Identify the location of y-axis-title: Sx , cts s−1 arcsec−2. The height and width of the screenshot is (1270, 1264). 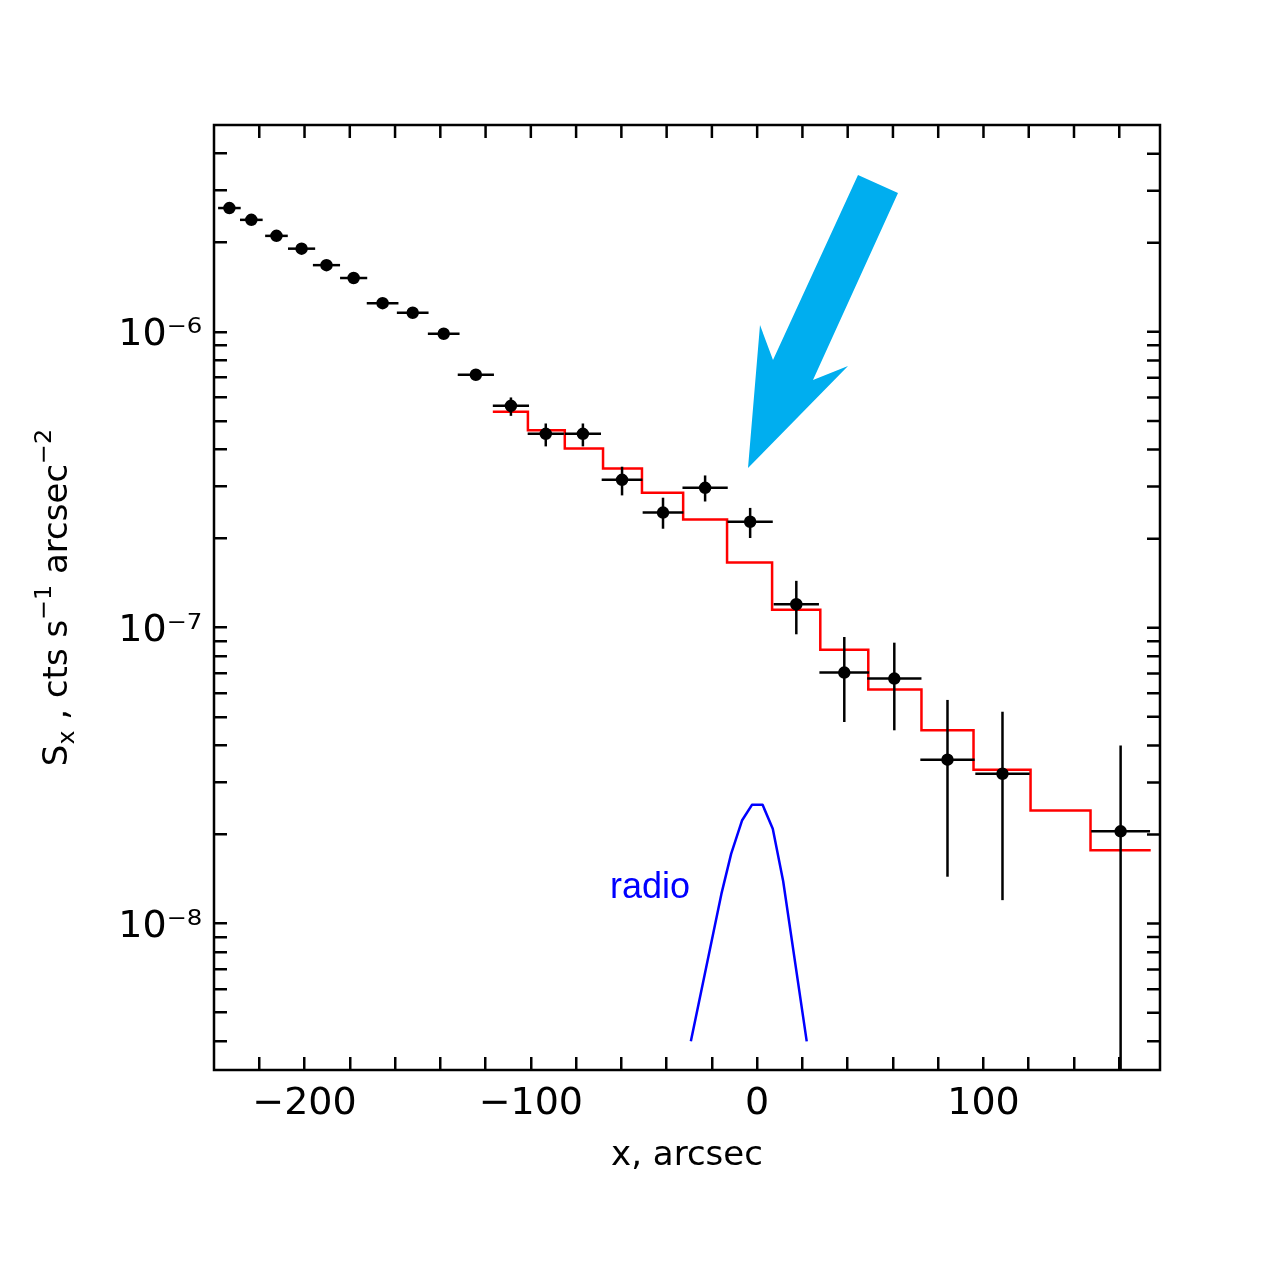
(54, 597).